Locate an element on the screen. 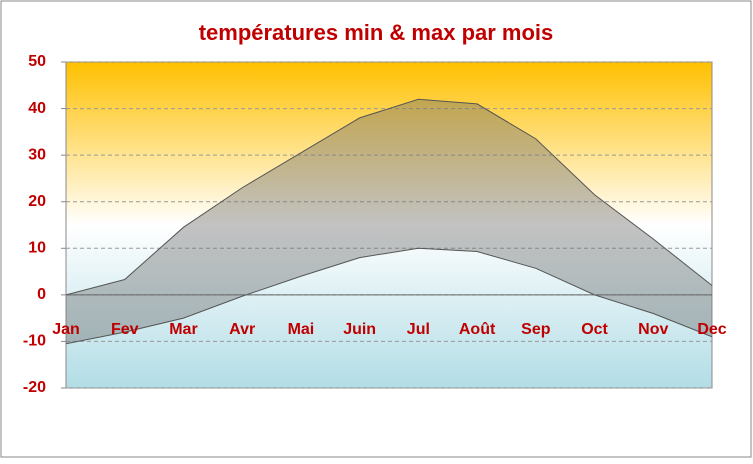  x-tick-label: Avr is located at coordinates (242, 329).